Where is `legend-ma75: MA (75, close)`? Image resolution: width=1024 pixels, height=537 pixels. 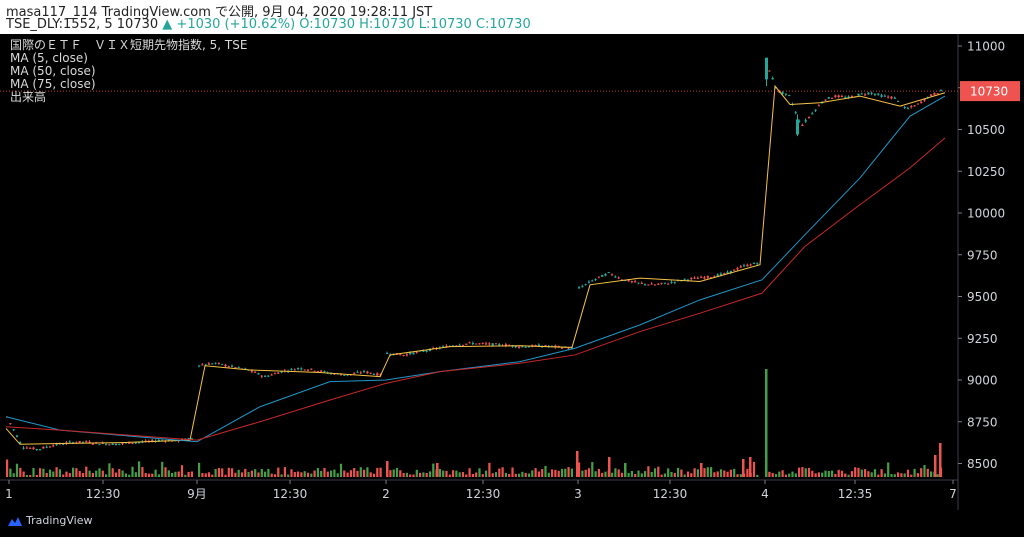 legend-ma75: MA (75, close) is located at coordinates (53, 84).